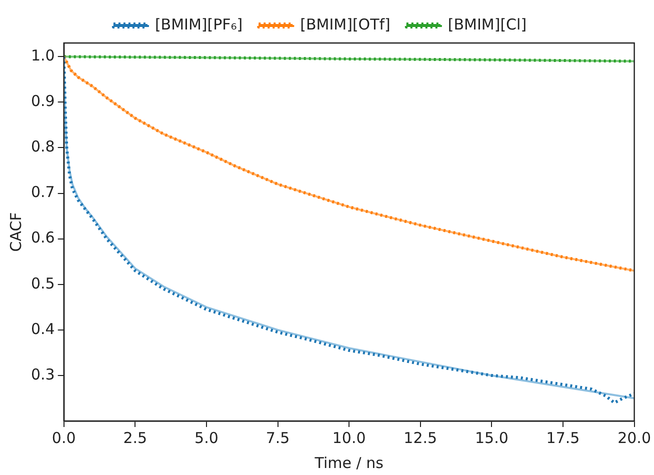 The width and height of the screenshot is (654, 475). I want to click on x-axis-title: Time / ns, so click(349, 463).